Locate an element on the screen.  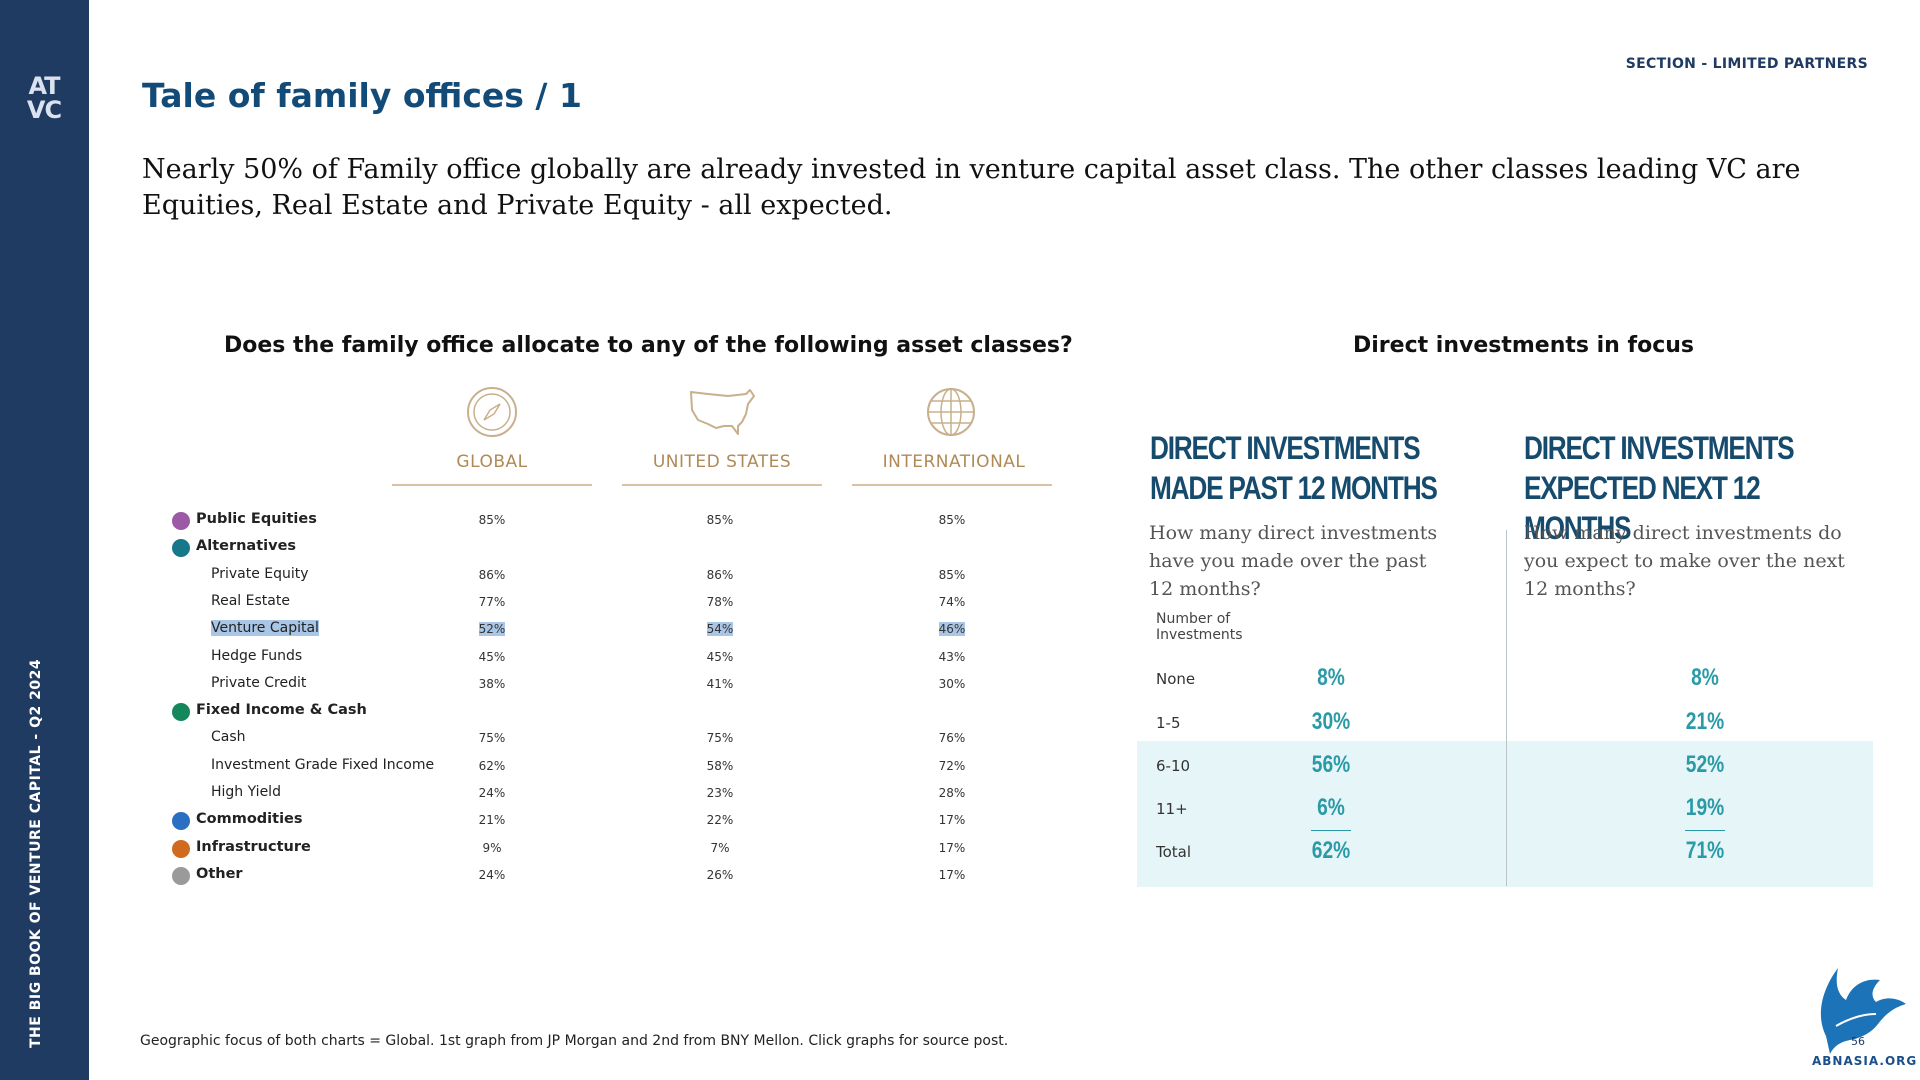
bird-logo-icon is located at coordinates (1863, 1011).